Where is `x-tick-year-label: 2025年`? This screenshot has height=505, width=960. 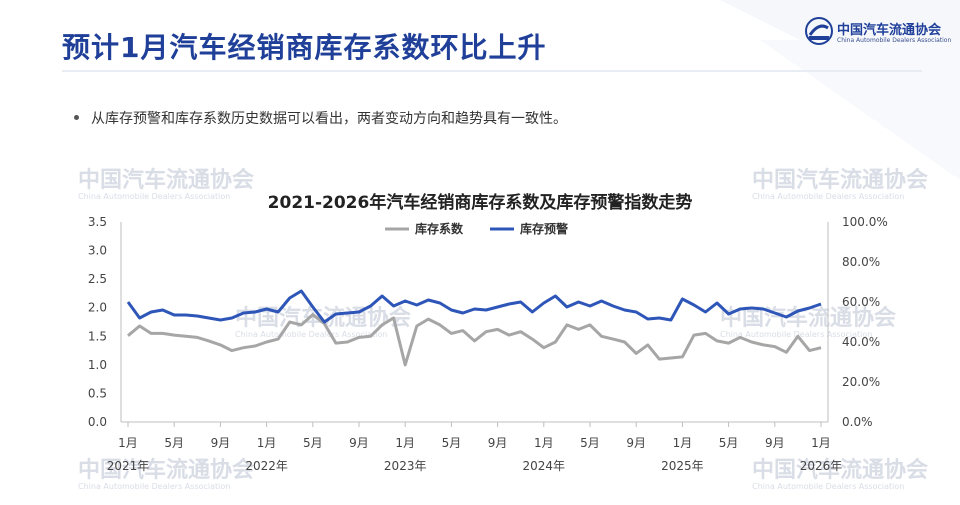
x-tick-year-label: 2025年 is located at coordinates (682, 466).